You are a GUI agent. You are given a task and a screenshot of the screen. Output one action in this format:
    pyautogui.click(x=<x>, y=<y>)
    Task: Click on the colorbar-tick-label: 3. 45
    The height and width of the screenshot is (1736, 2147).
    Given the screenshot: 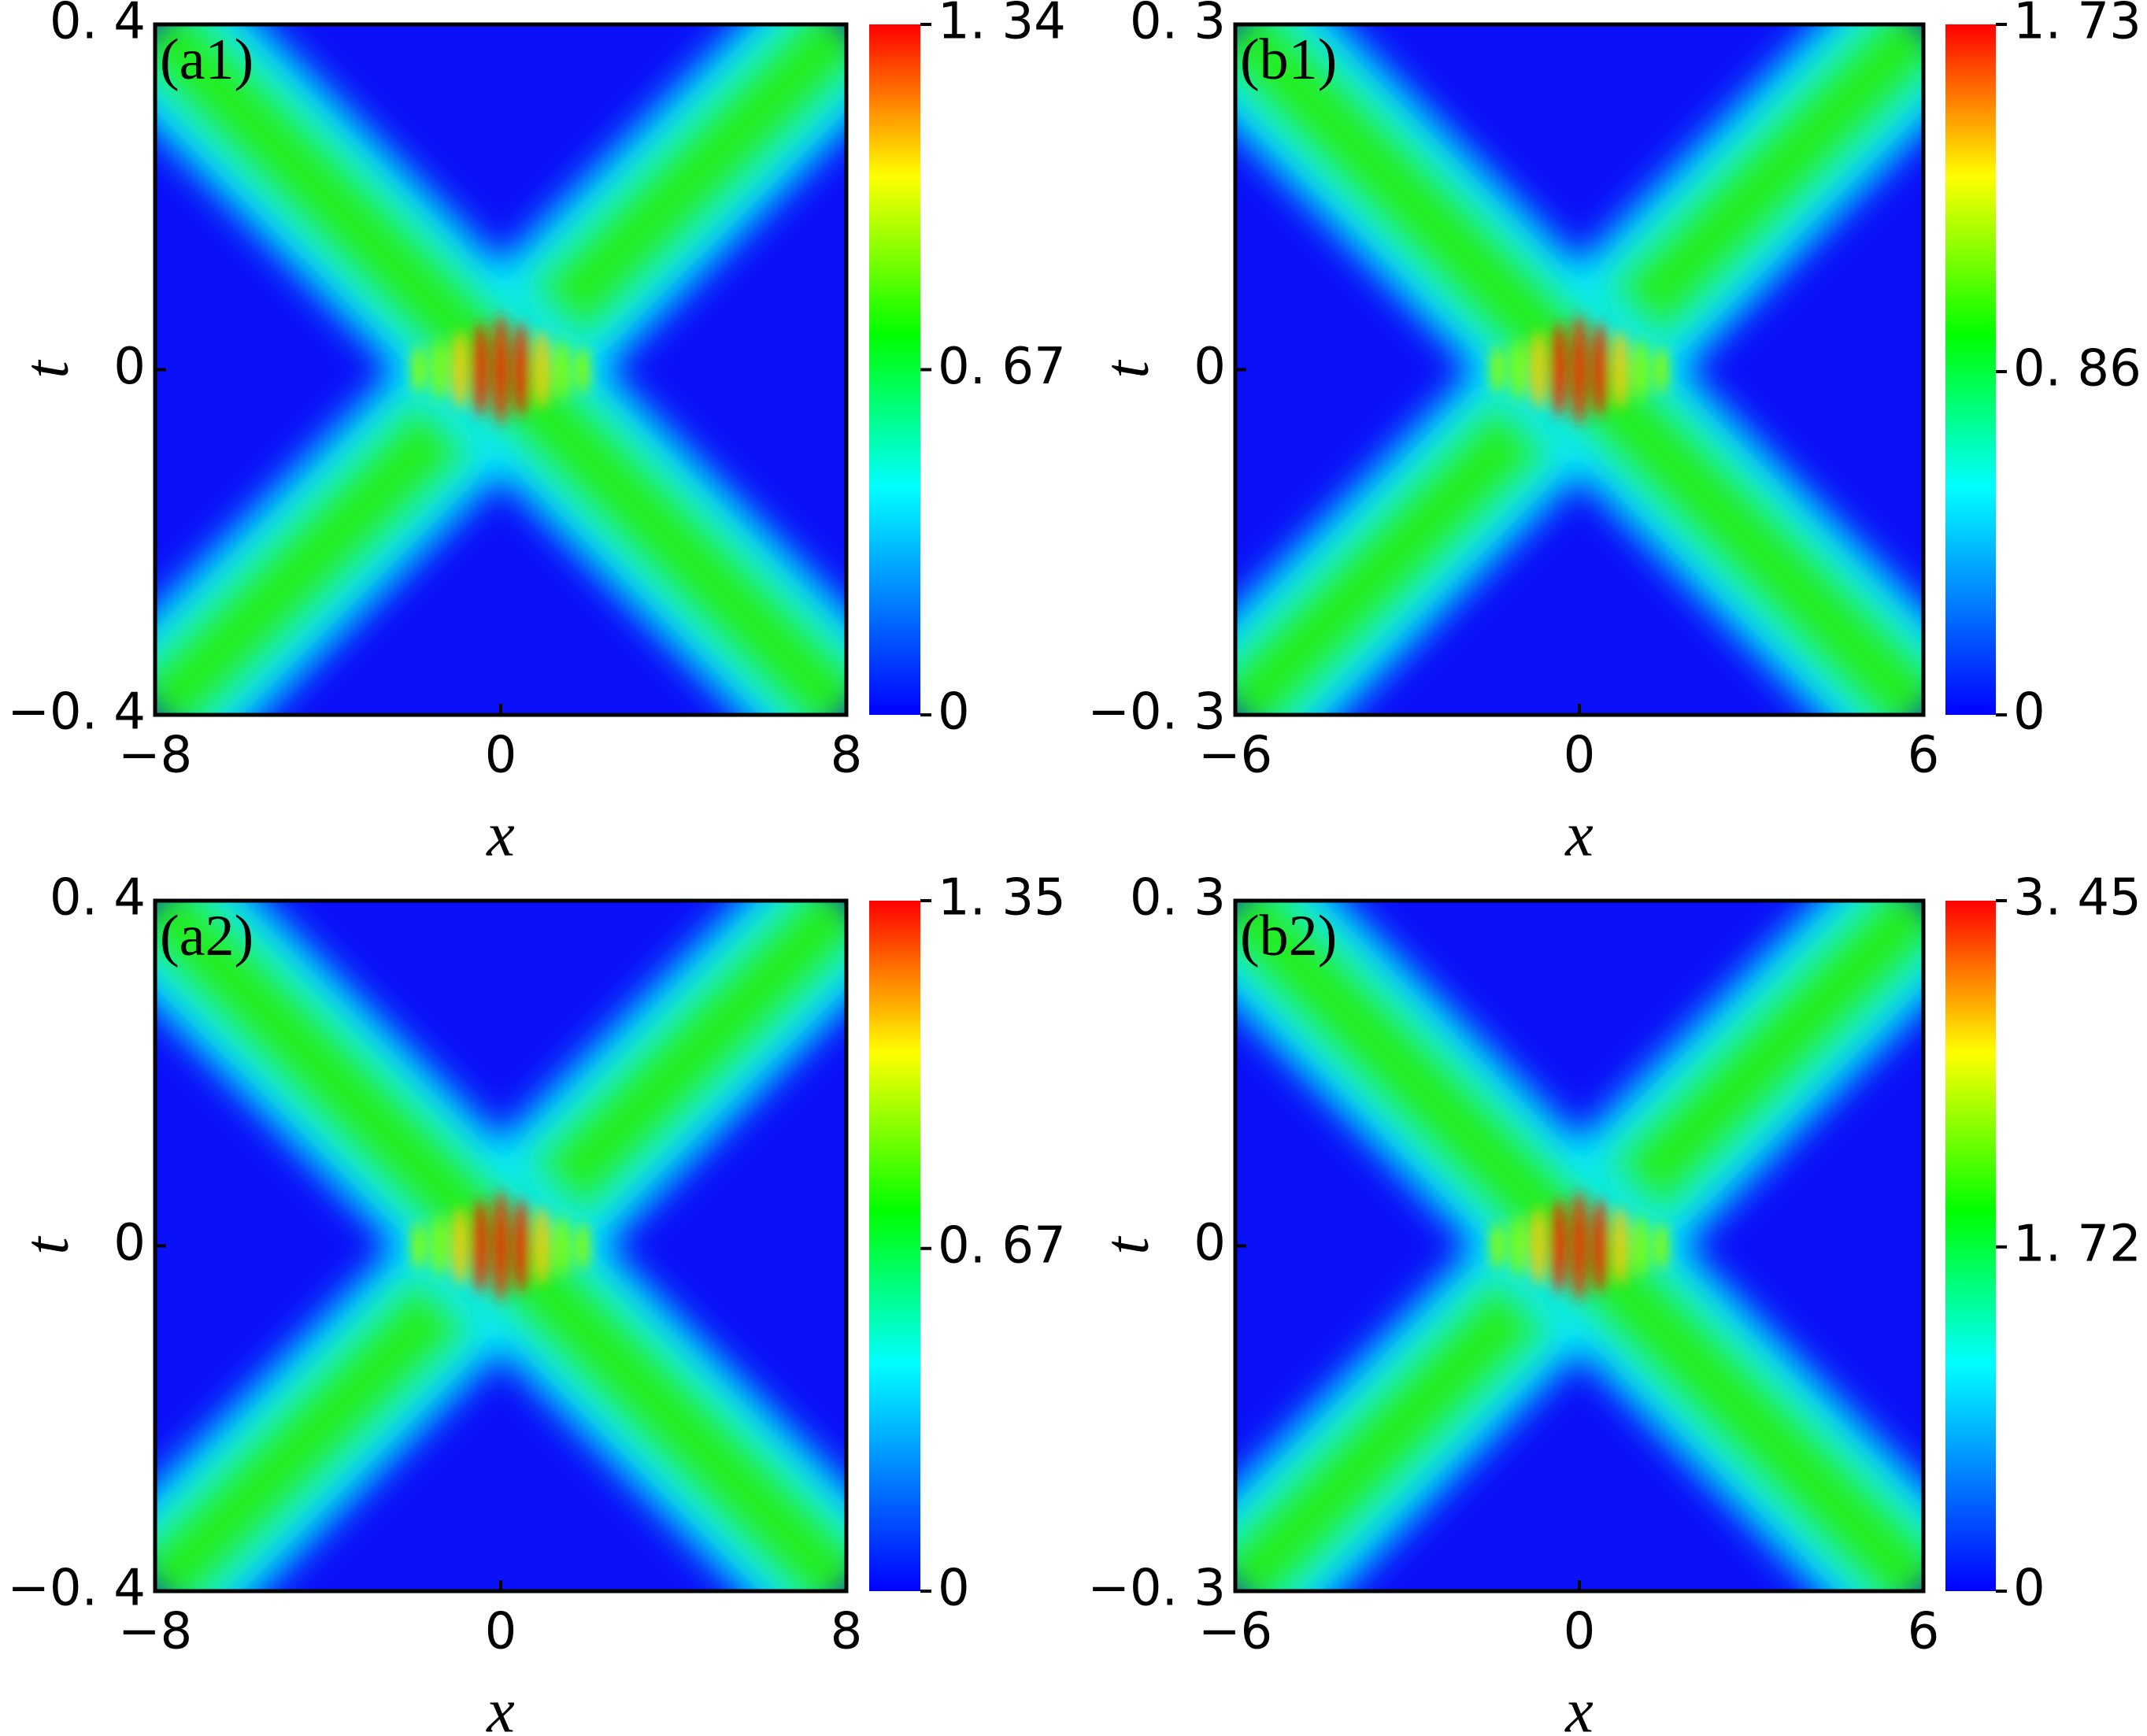 What is the action you would take?
    pyautogui.click(x=2077, y=898)
    